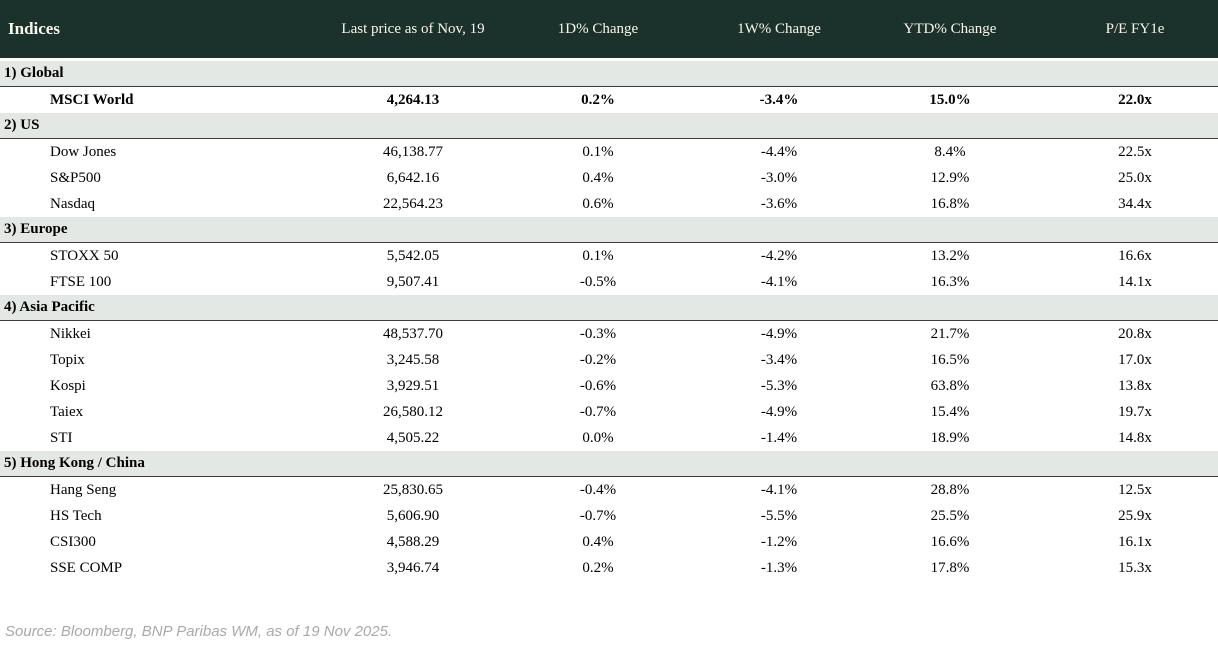  I want to click on table-row: S&P500 6,642.16 0.4% -3.0% 12.9% 25.0x, so click(609, 178).